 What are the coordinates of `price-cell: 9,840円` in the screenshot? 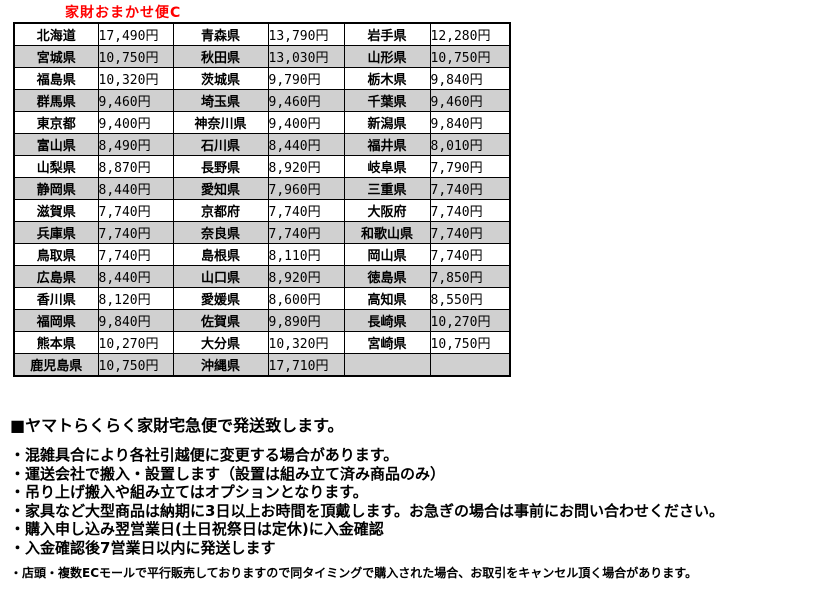 It's located at (470, 122).